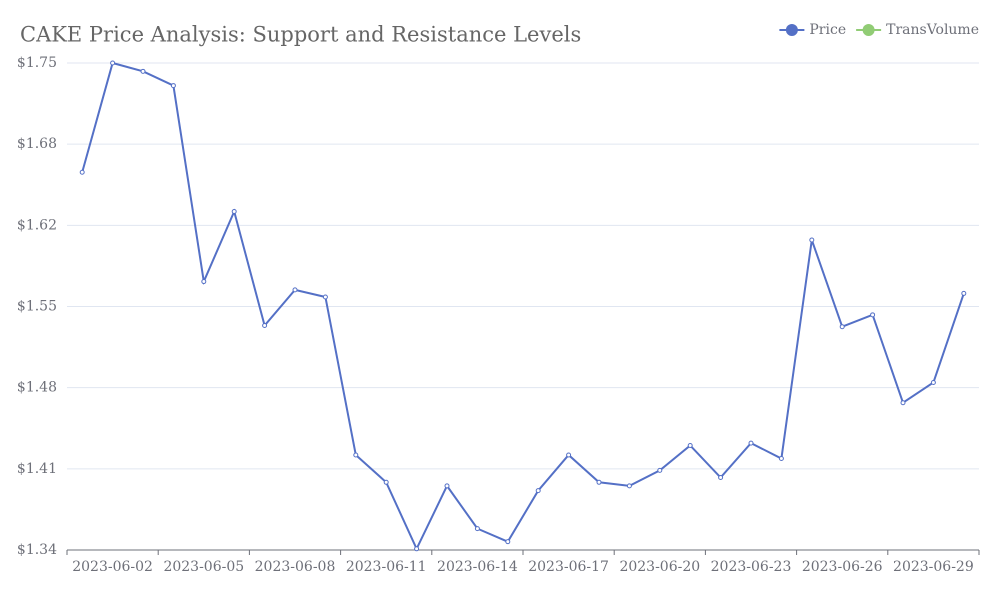  What do you see at coordinates (932, 30) in the screenshot?
I see `legend-label: TransVolume` at bounding box center [932, 30].